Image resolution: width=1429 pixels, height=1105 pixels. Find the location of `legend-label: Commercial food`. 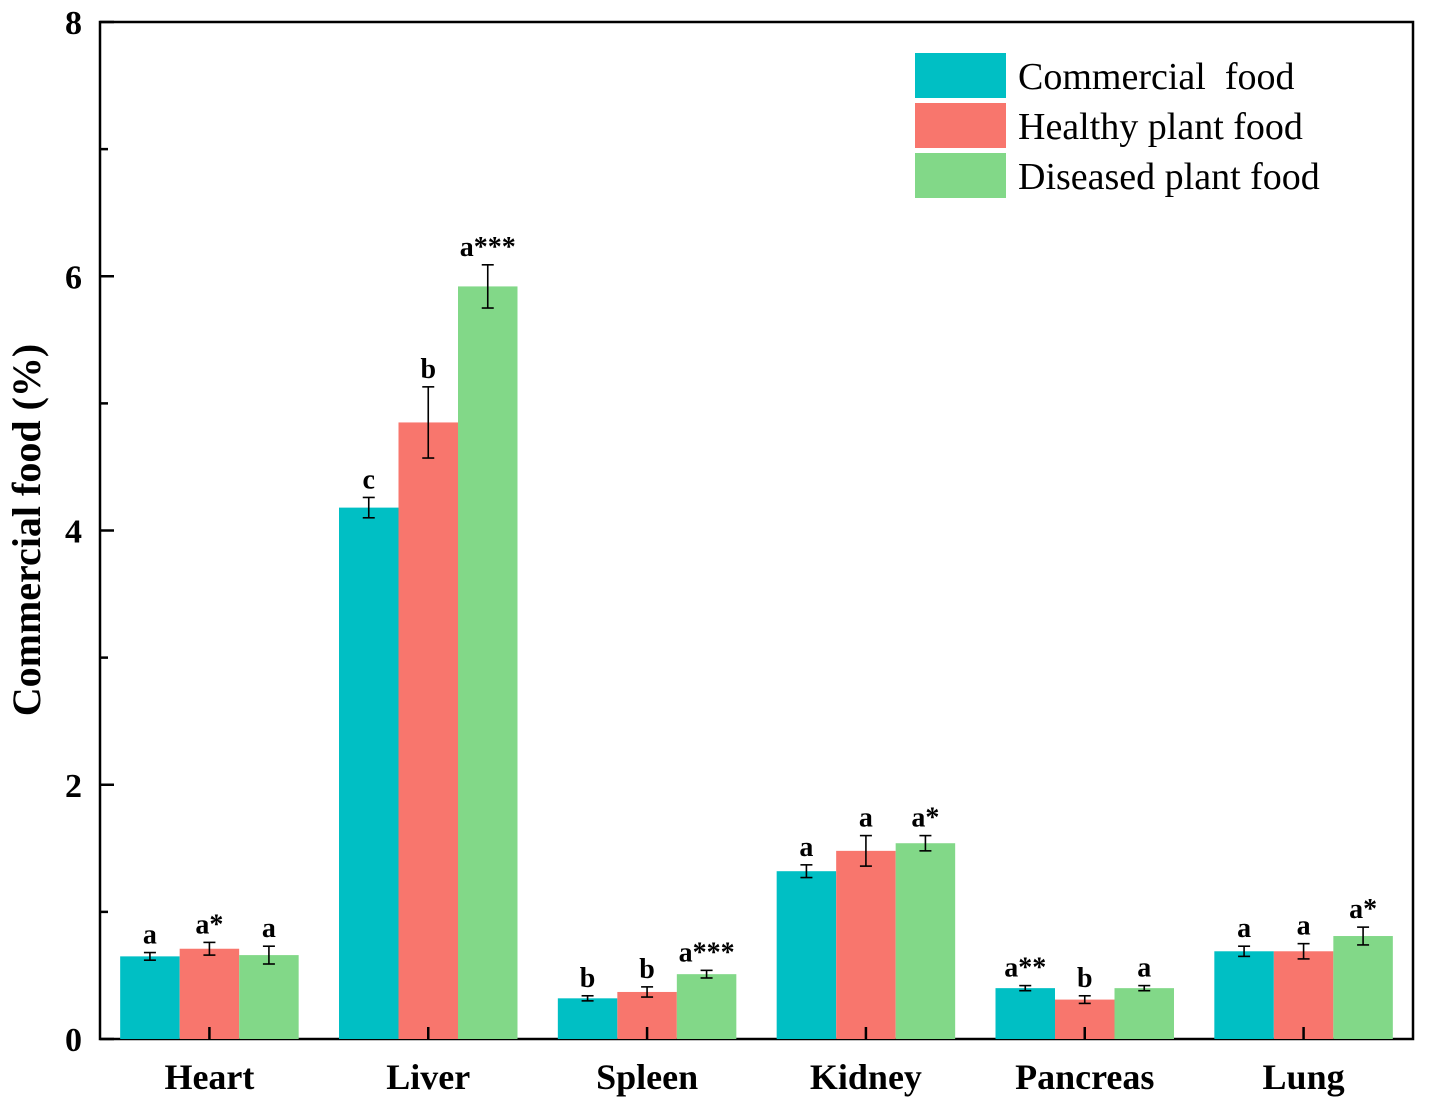

legend-label: Commercial food is located at coordinates (1156, 77).